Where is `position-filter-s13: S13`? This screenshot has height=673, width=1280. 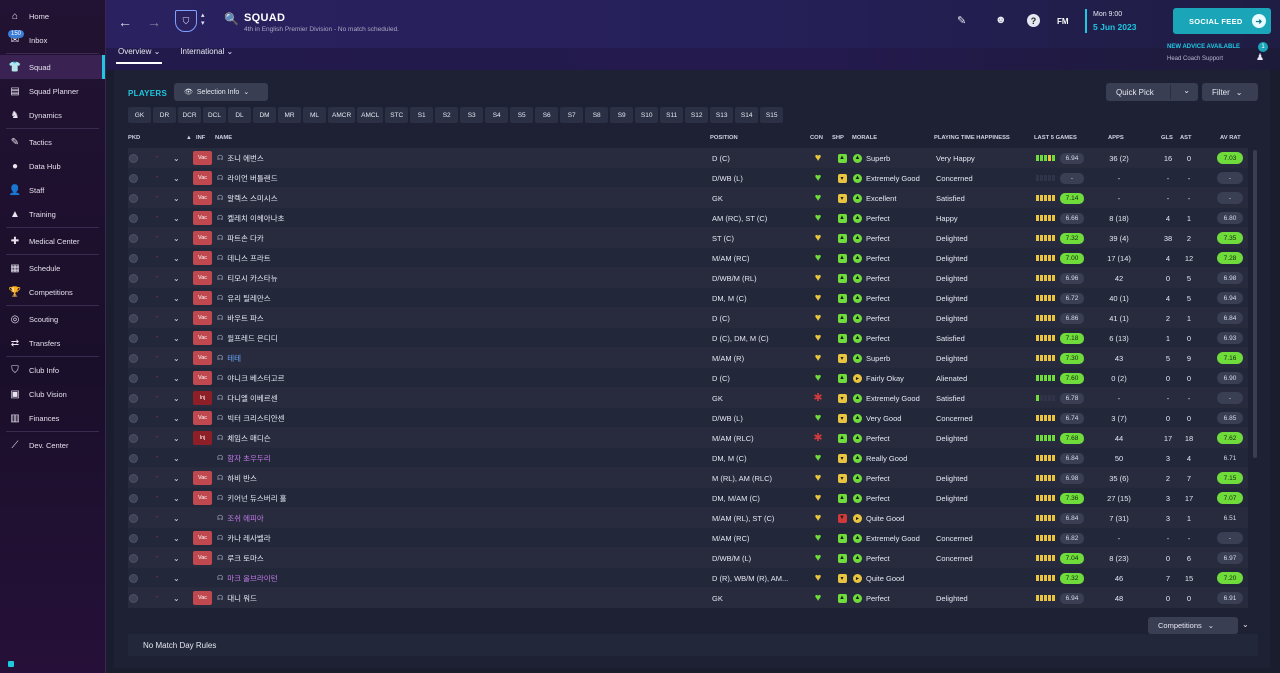
position-filter-s13: S13 is located at coordinates (722, 115).